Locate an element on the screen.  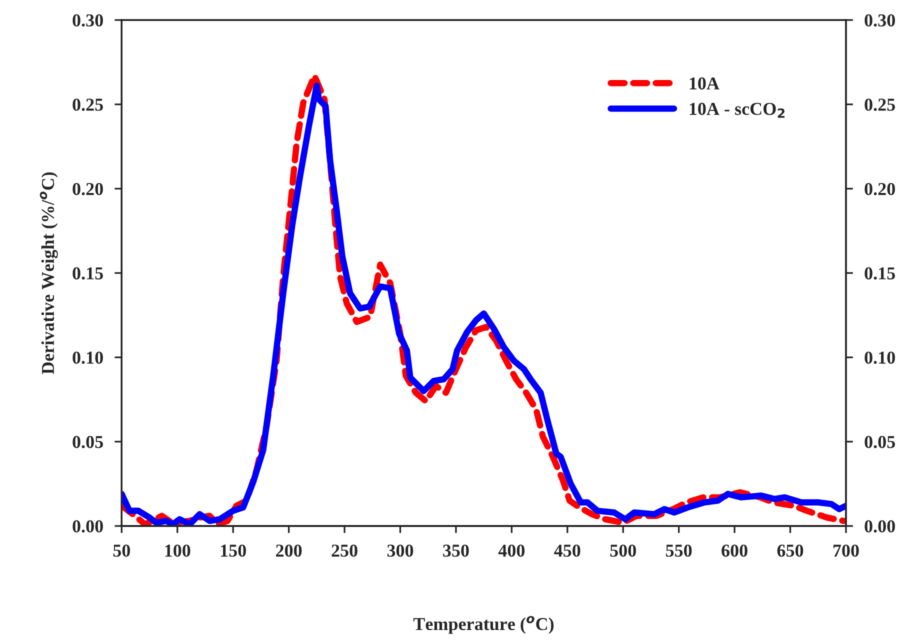
x-axis-title: Temperature ($^{o}$C) is located at coordinates (483, 625).